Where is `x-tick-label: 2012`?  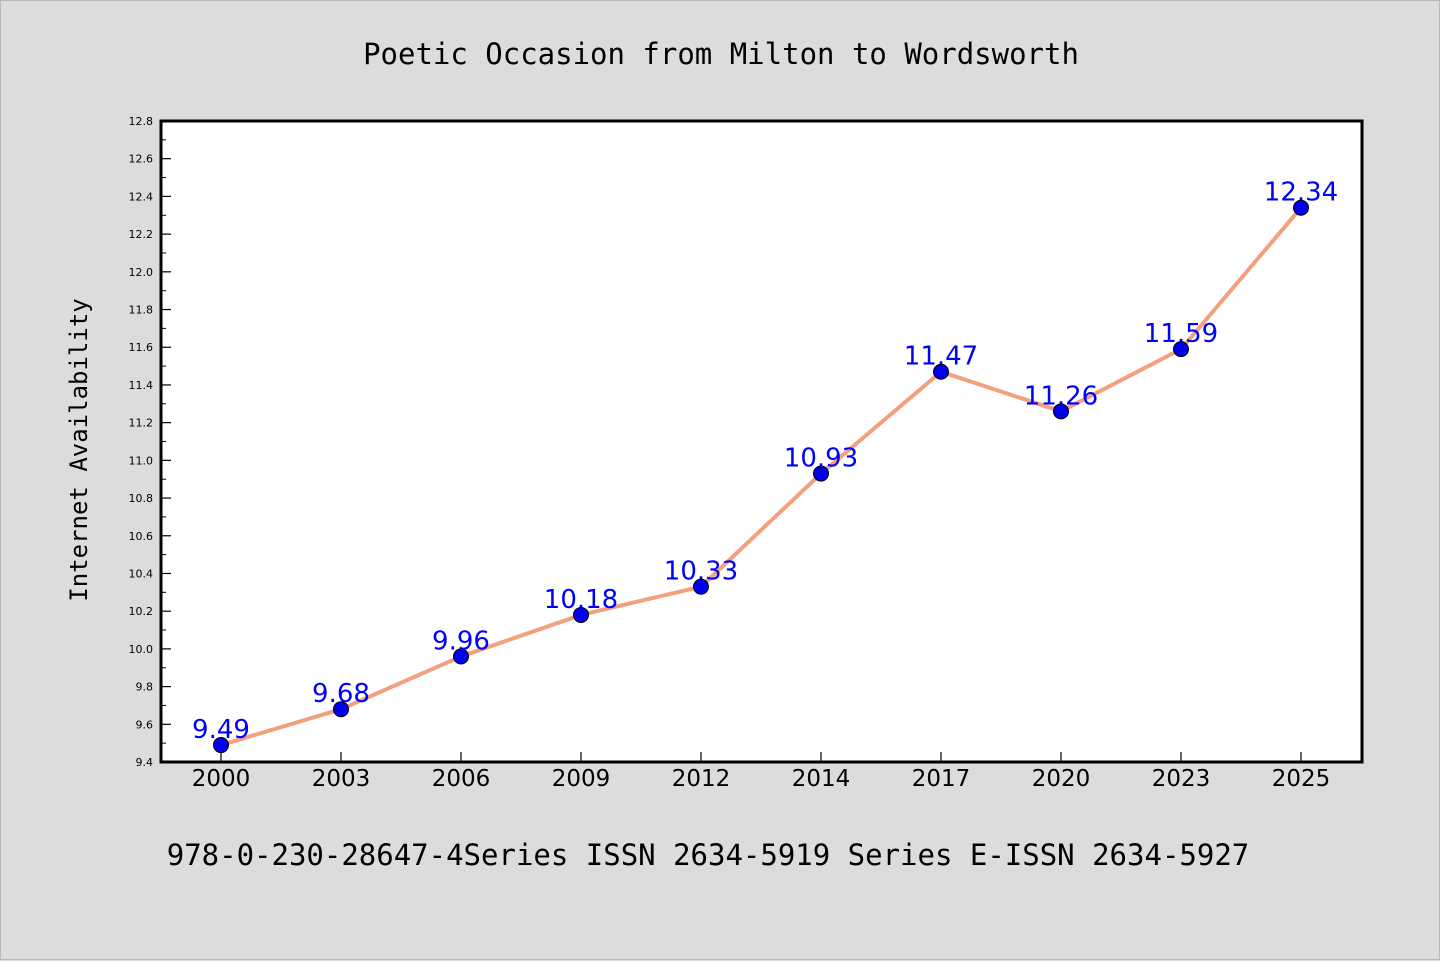
x-tick-label: 2012 is located at coordinates (701, 779).